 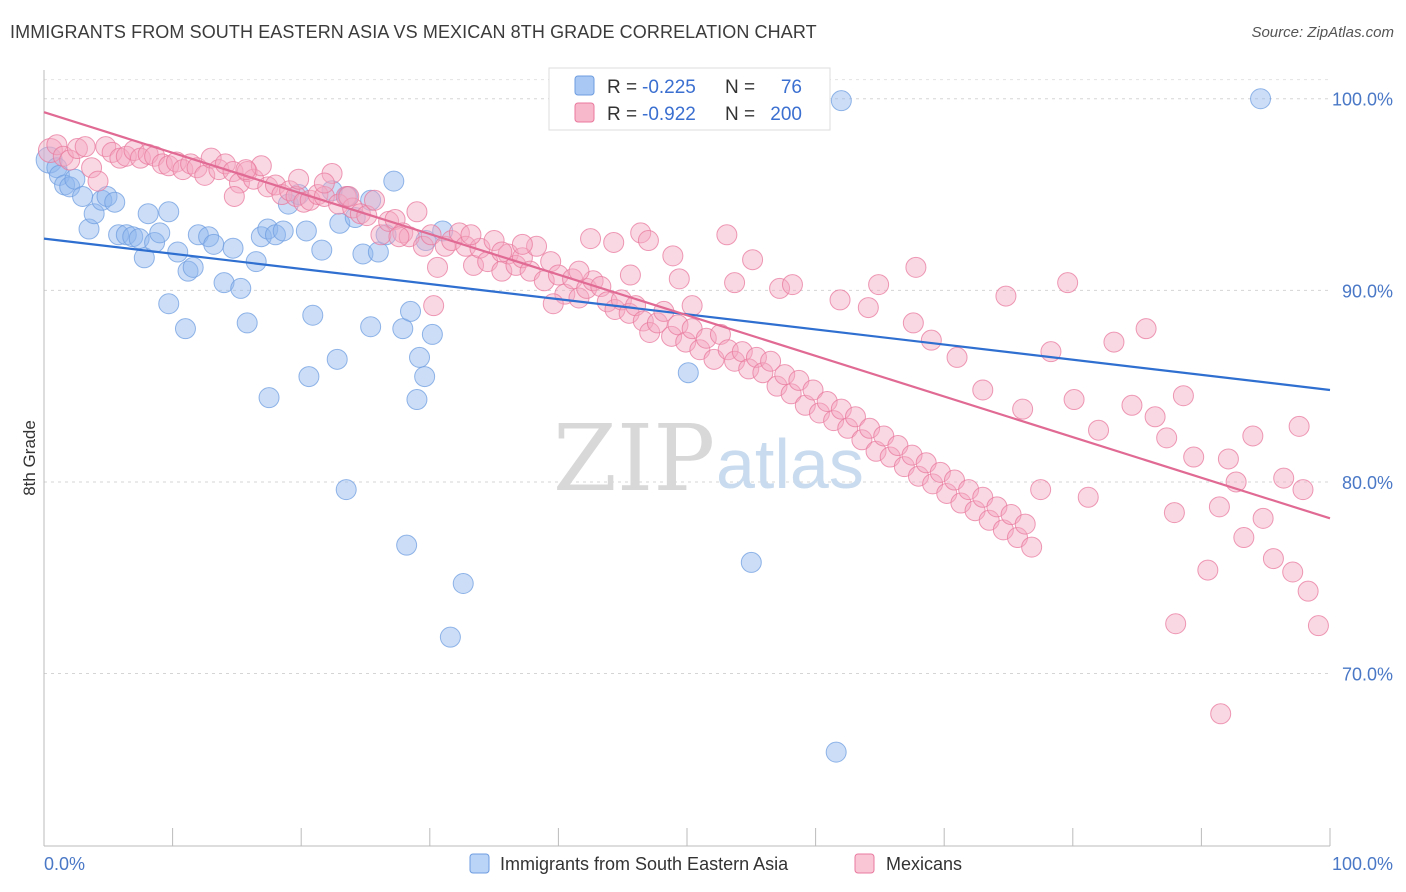 What do you see at coordinates (669, 114) in the screenshot?
I see `stats-legend-r-value-mexicans: -0.922` at bounding box center [669, 114].